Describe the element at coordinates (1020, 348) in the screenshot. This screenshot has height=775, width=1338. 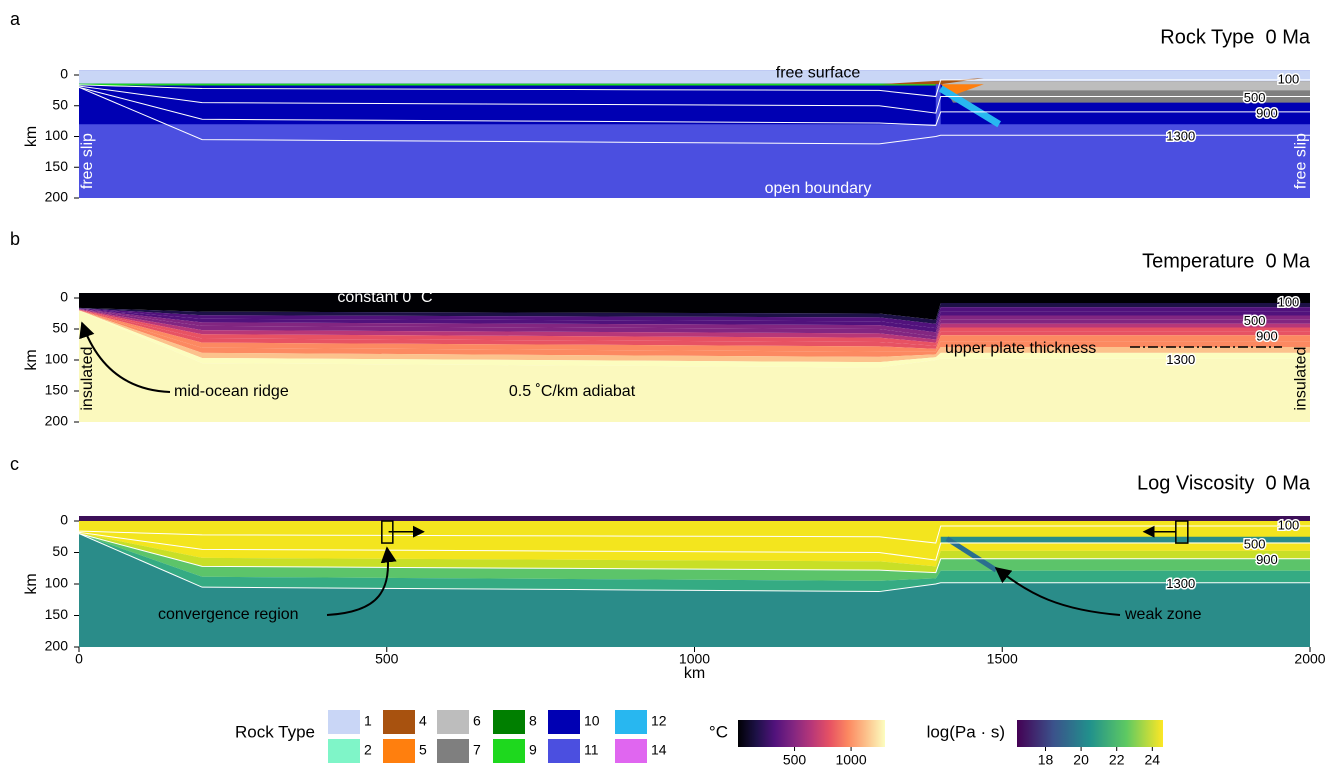
I see `annotation: upper plate thickness` at that location.